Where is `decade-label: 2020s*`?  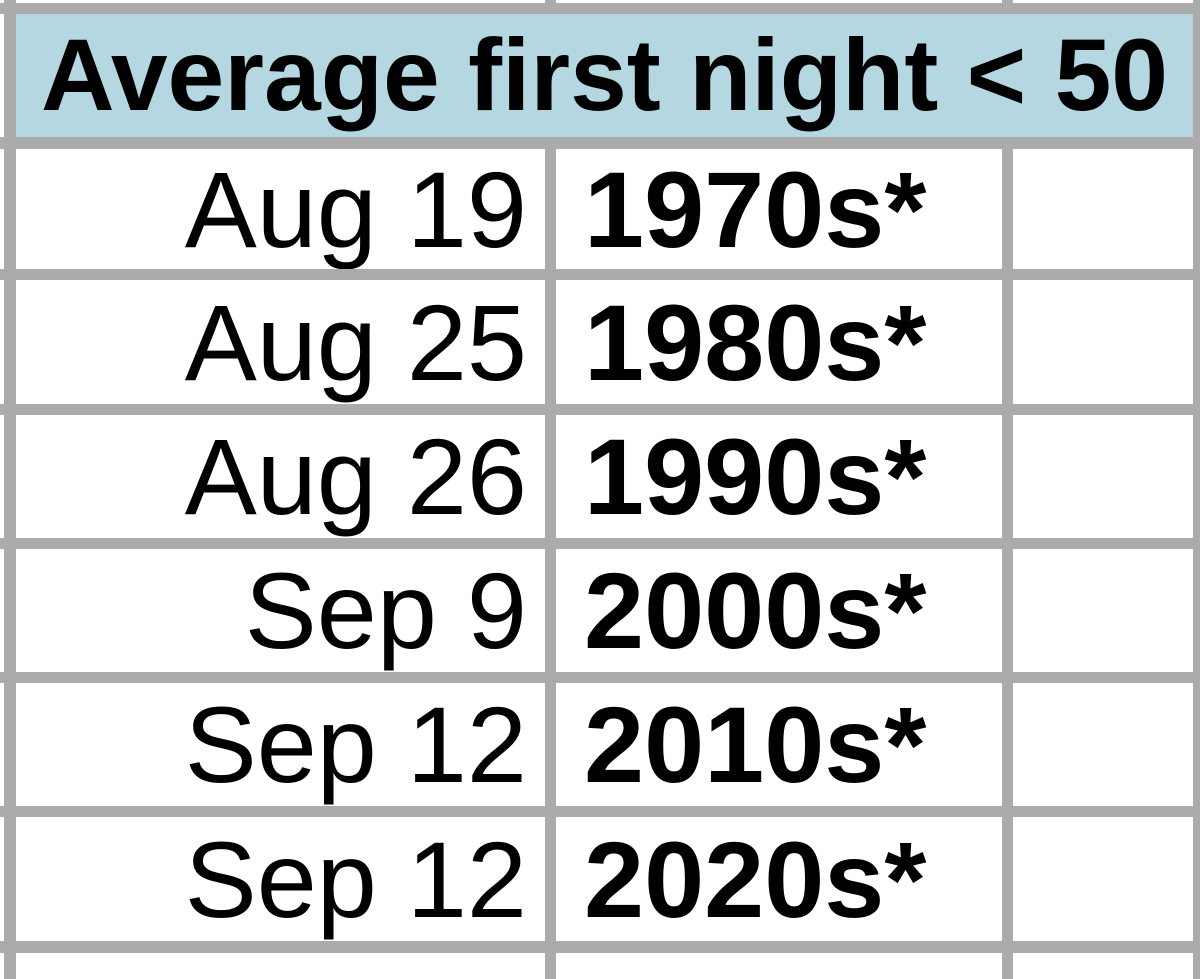 decade-label: 2020s* is located at coordinates (755, 879).